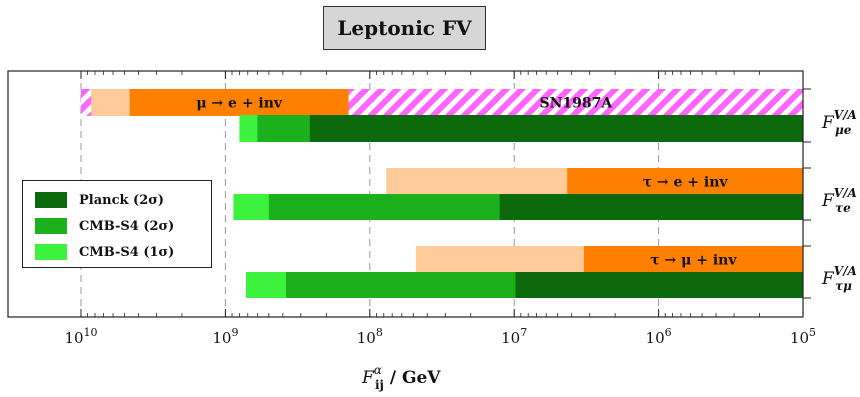  I want to click on x-tick-label: 10⁶, so click(659, 336).